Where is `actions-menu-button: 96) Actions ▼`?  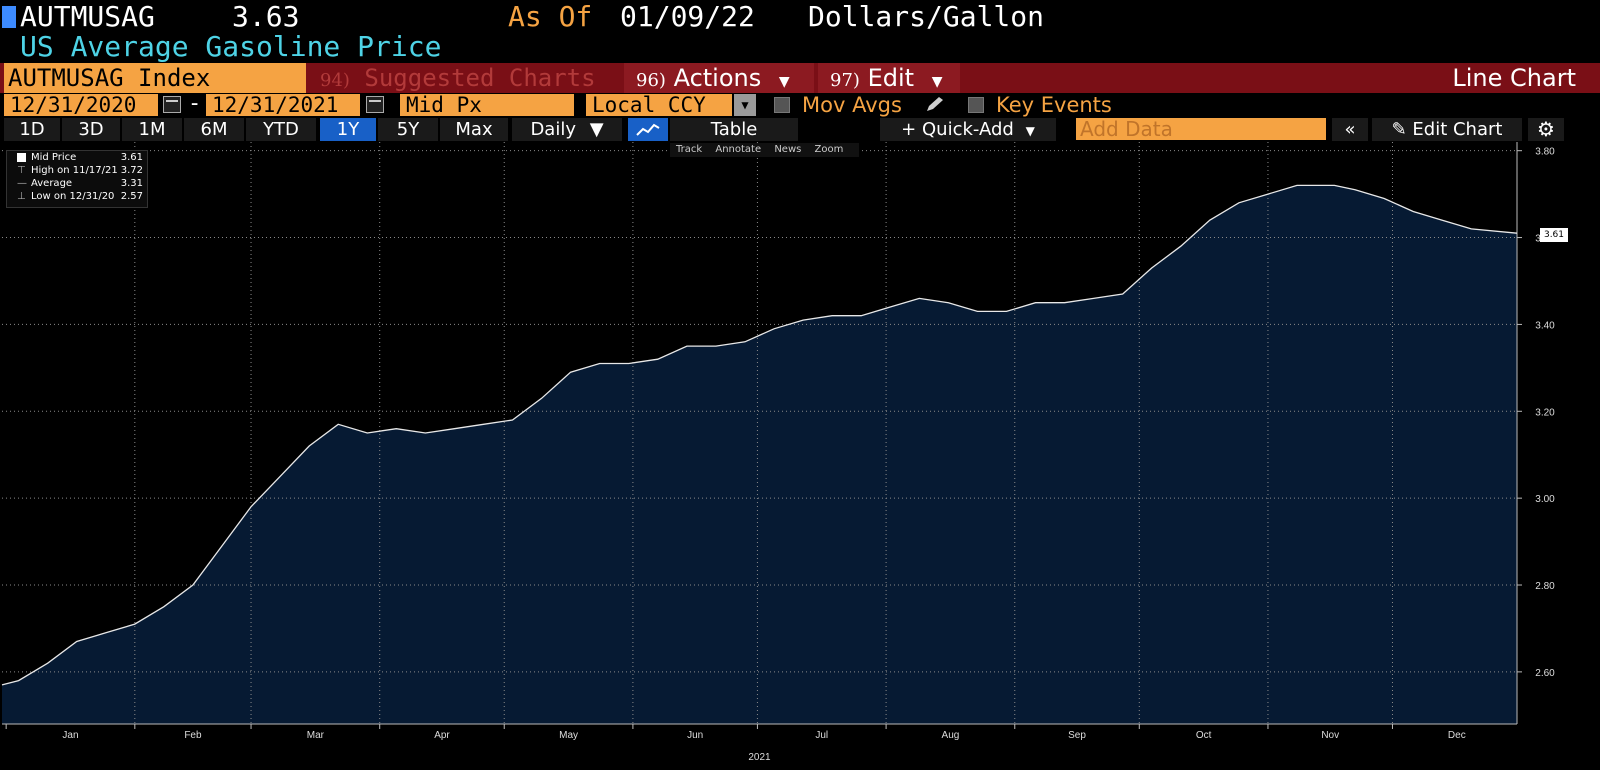
actions-menu-button: 96) Actions ▼ is located at coordinates (719, 78).